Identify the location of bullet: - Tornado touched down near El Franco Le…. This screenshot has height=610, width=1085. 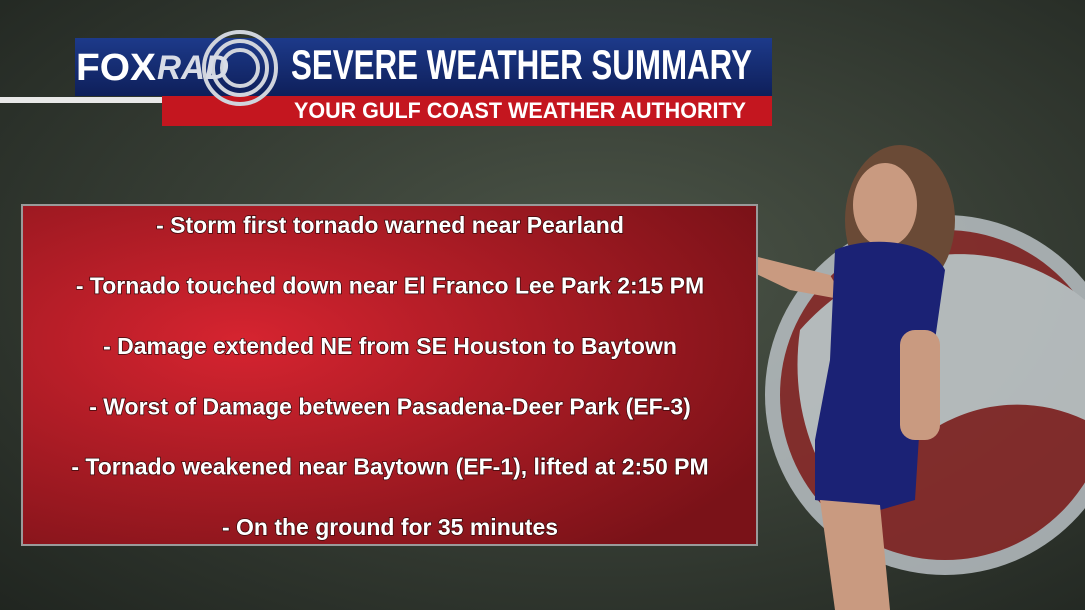
(390, 285).